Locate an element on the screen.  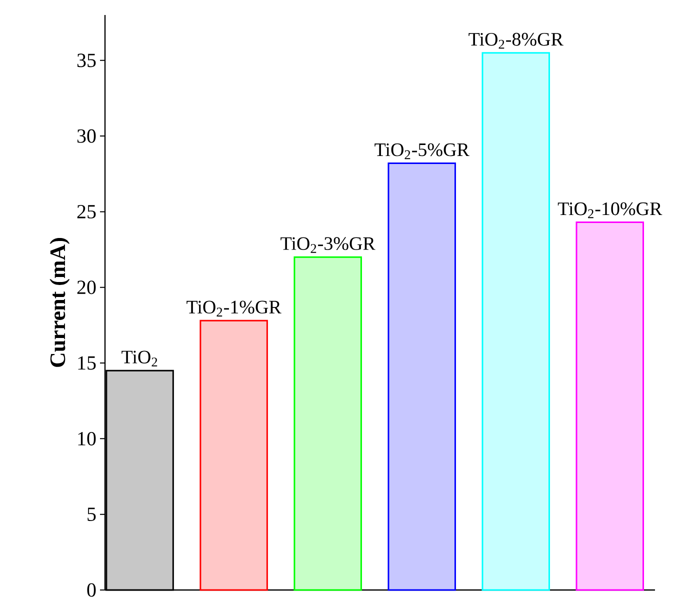
y-tick-label: 20 is located at coordinates (86, 287).